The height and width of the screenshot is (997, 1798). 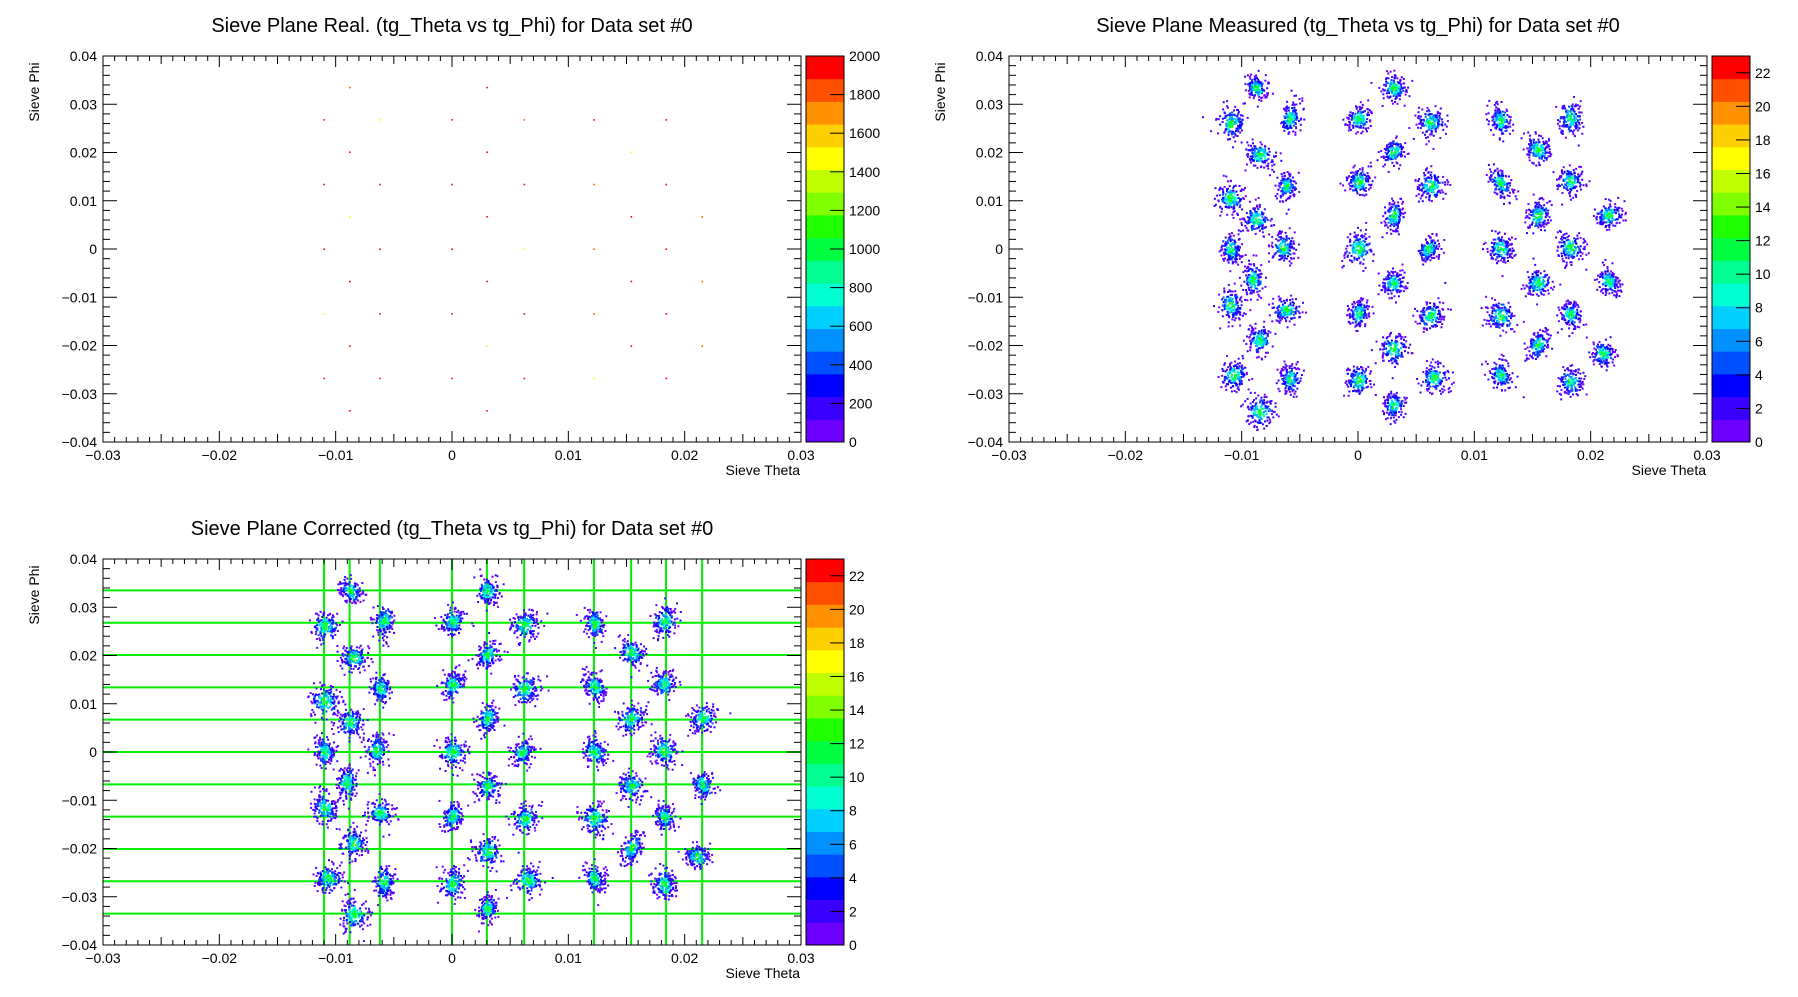 I want to click on y-tick-label: −0.03, so click(x=986, y=394).